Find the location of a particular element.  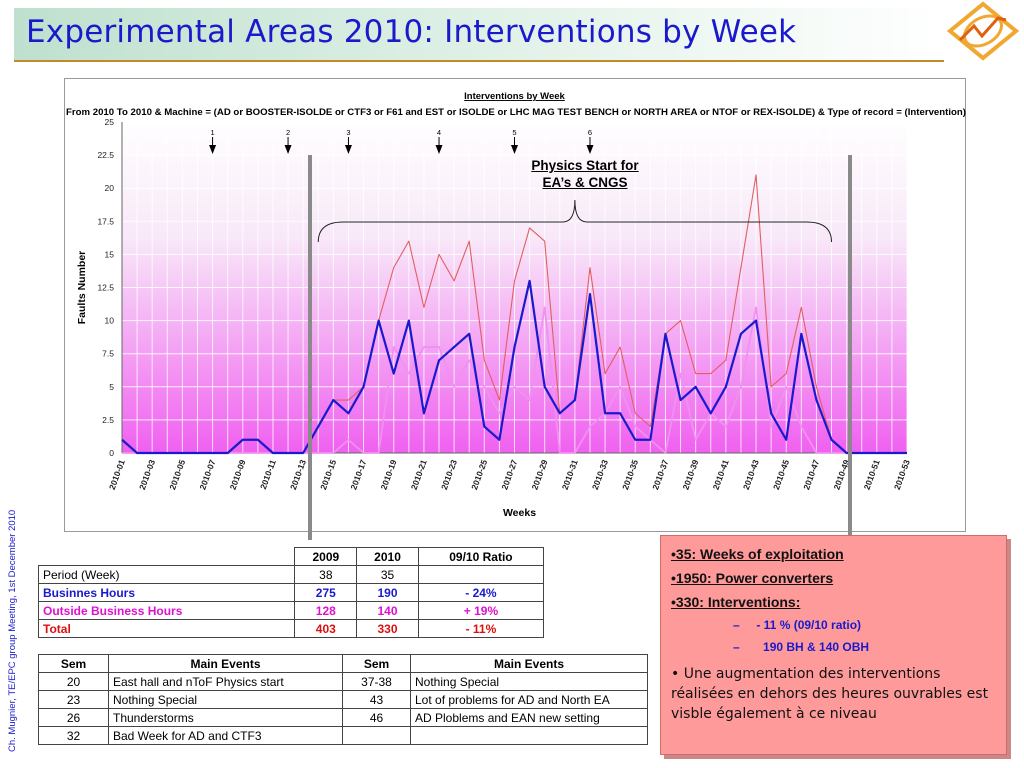

x-tick-label: 2010-19 is located at coordinates (389, 474).